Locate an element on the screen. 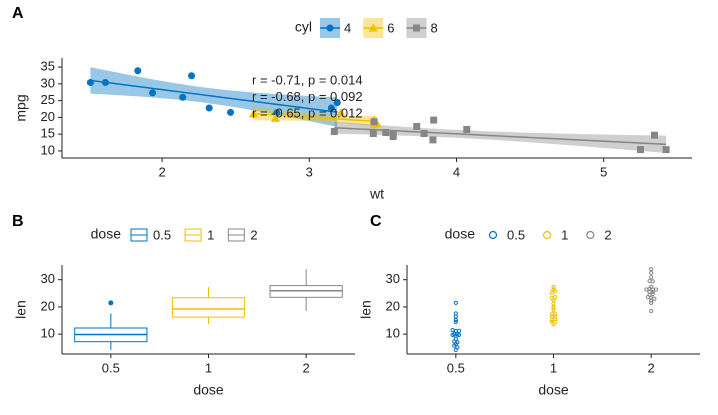  x-axis-label: wt is located at coordinates (376, 194).